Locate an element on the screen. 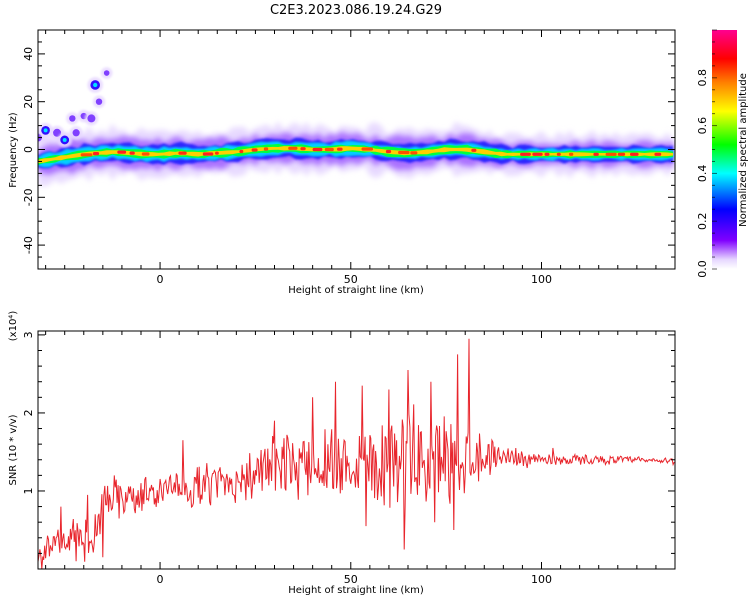 The image size is (750, 600). snr-ylabel: SNR (10 * v/v) is located at coordinates (13, 449).